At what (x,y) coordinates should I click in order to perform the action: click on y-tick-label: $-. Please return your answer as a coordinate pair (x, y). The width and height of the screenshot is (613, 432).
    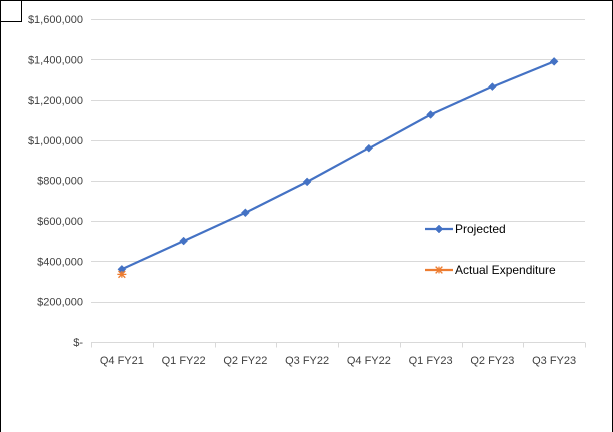
    Looking at the image, I should click on (78, 343).